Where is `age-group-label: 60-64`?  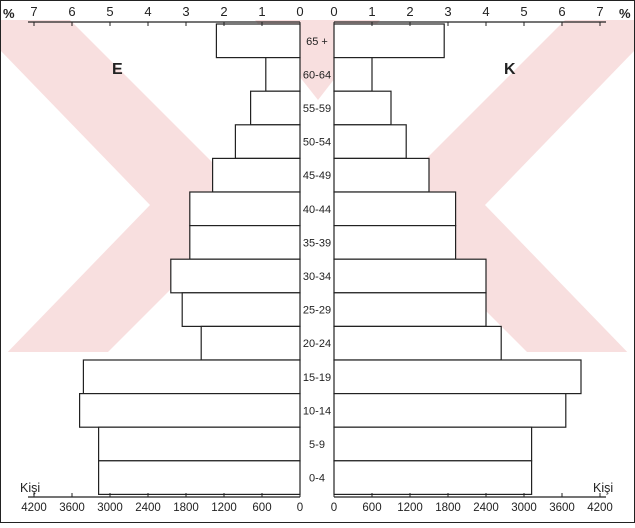 age-group-label: 60-64 is located at coordinates (317, 75).